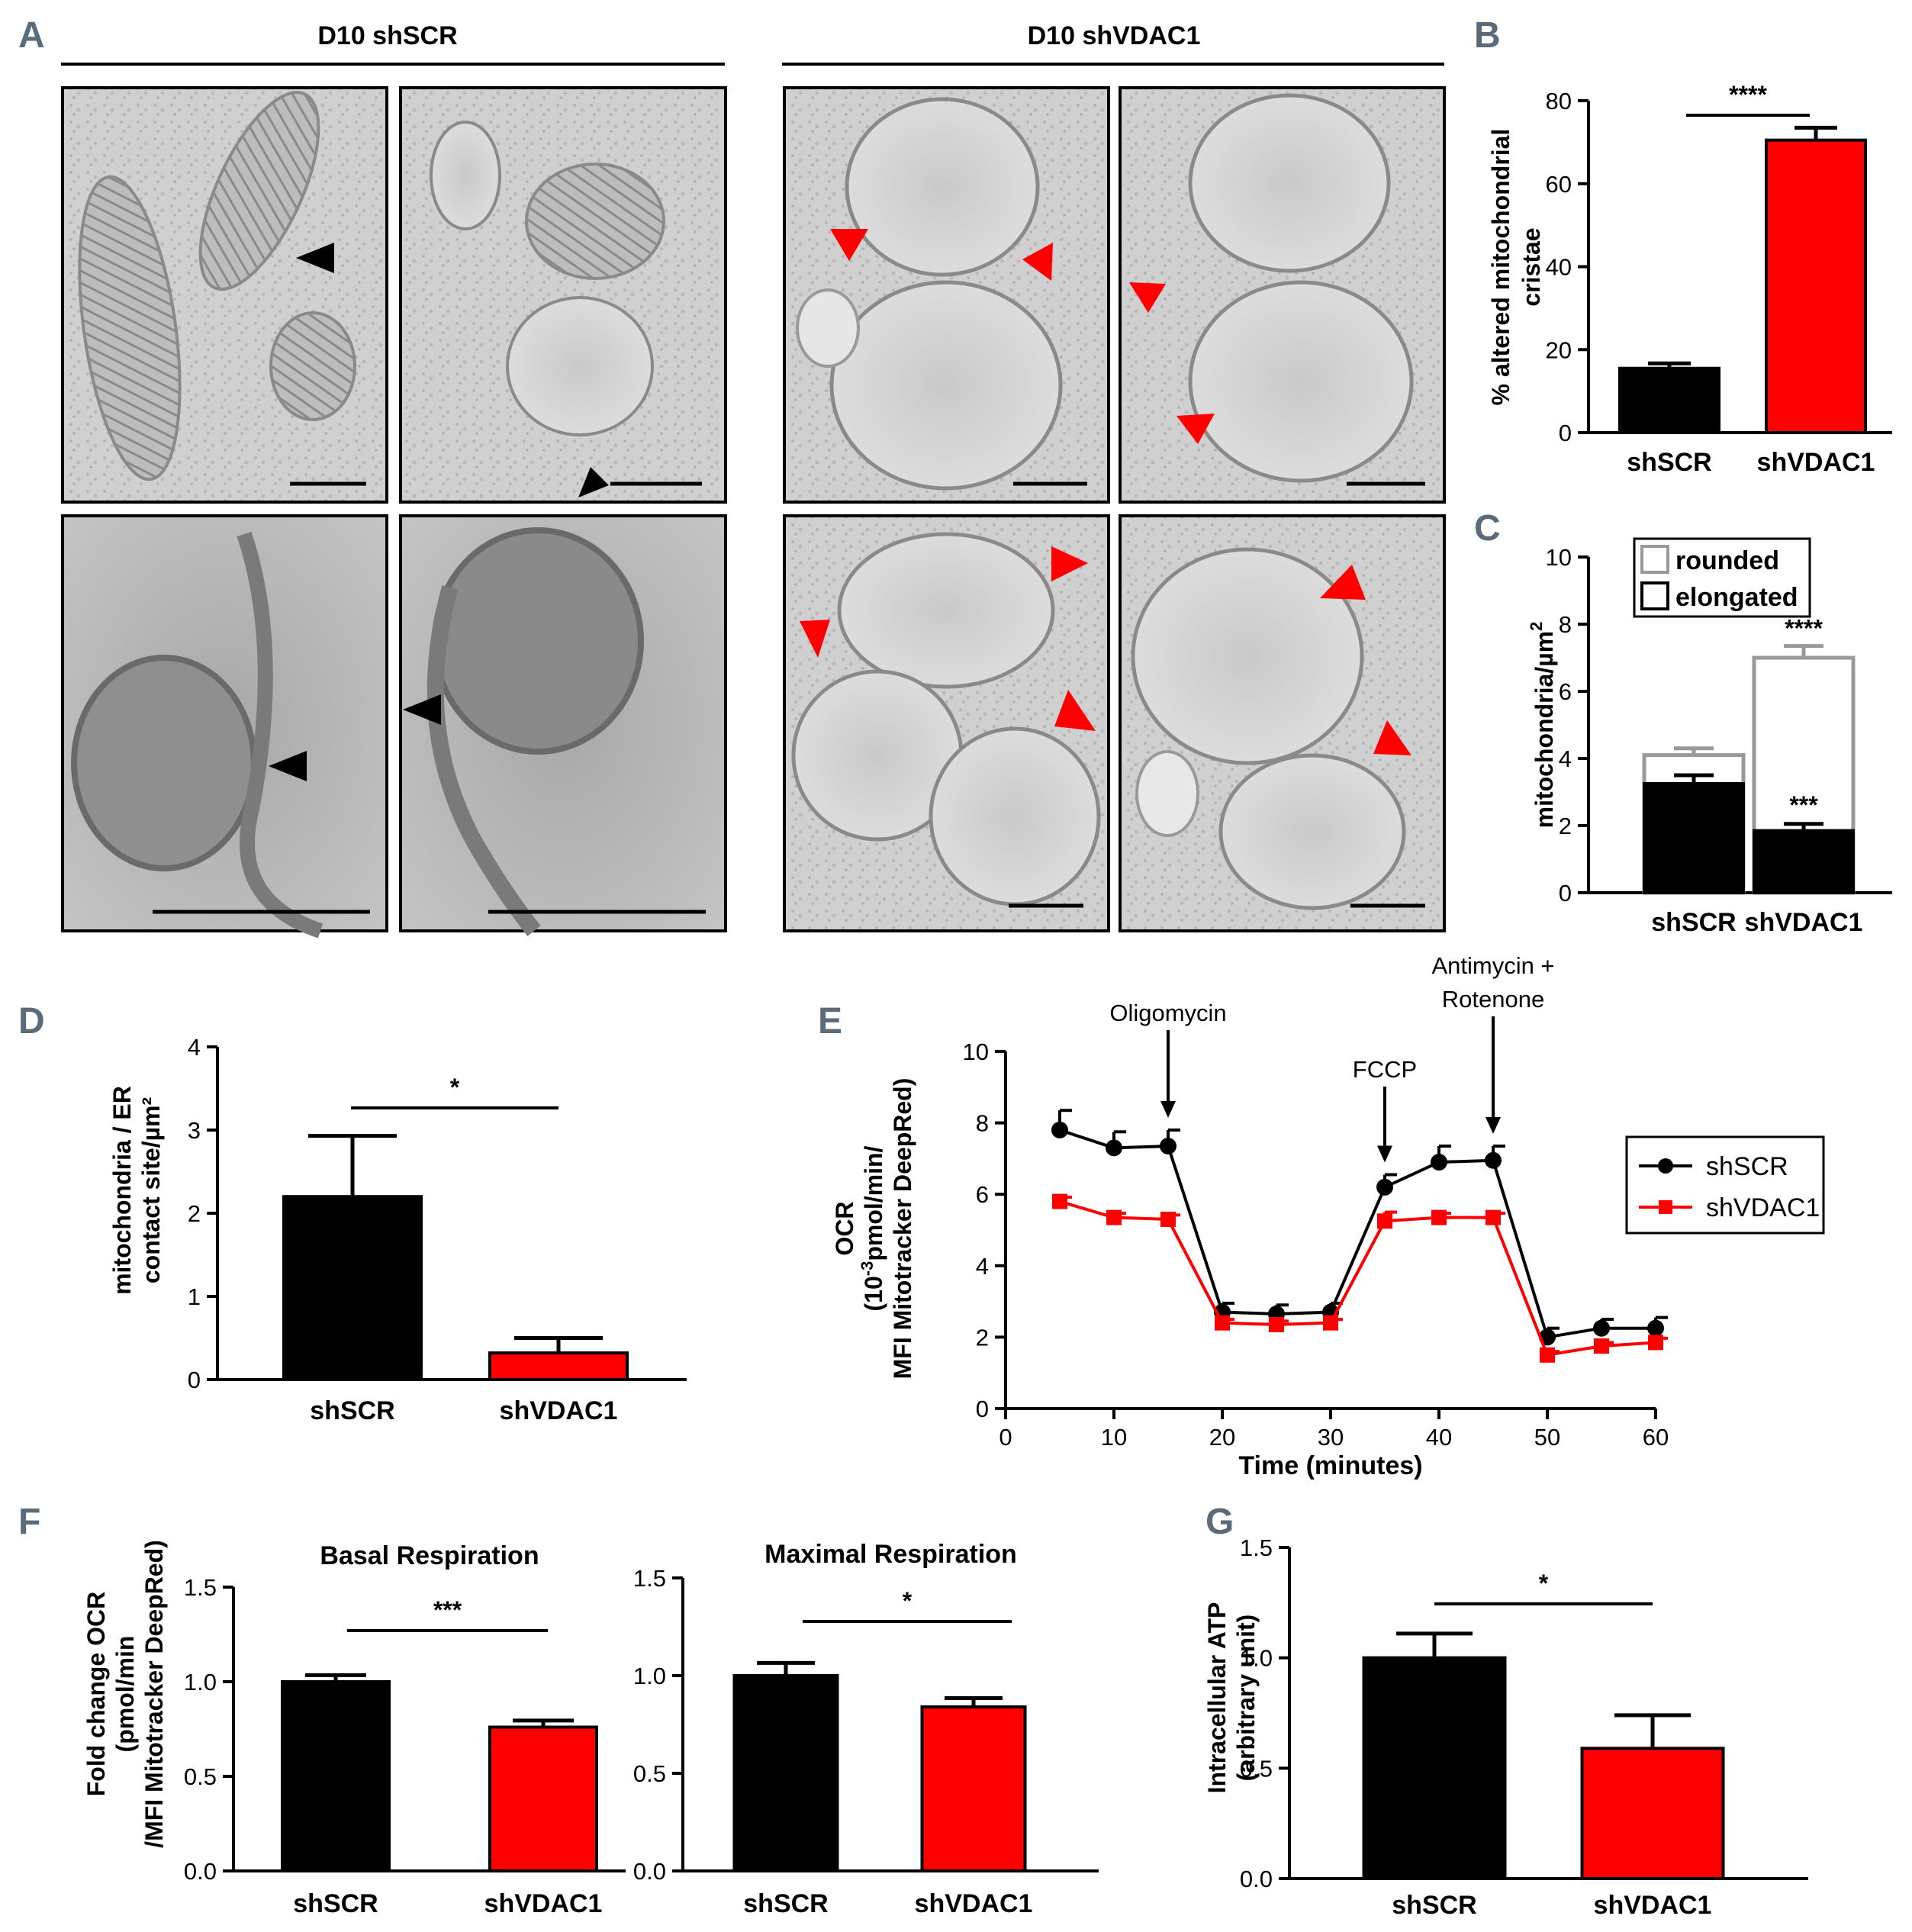 The height and width of the screenshot is (1932, 1912). What do you see at coordinates (31, 1021) in the screenshot?
I see `panel-letter-d: D` at bounding box center [31, 1021].